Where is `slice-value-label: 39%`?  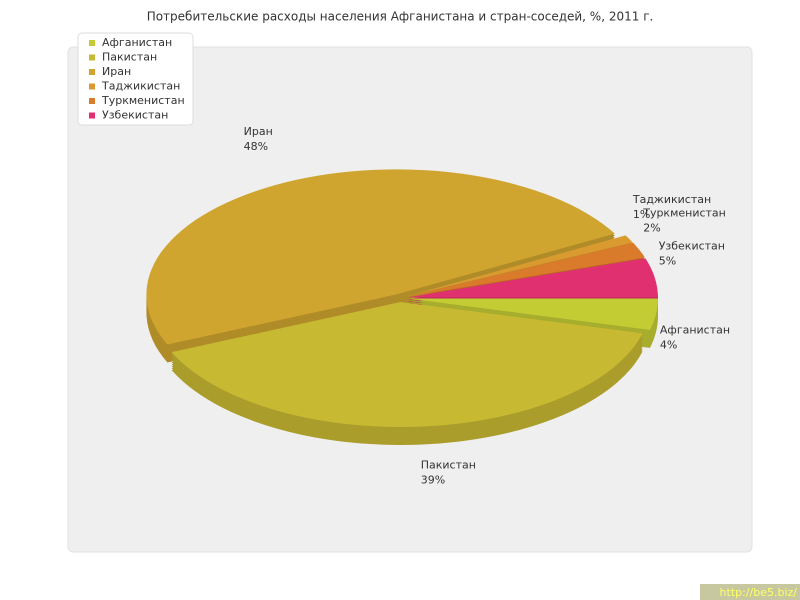
slice-value-label: 39% is located at coordinates (433, 480).